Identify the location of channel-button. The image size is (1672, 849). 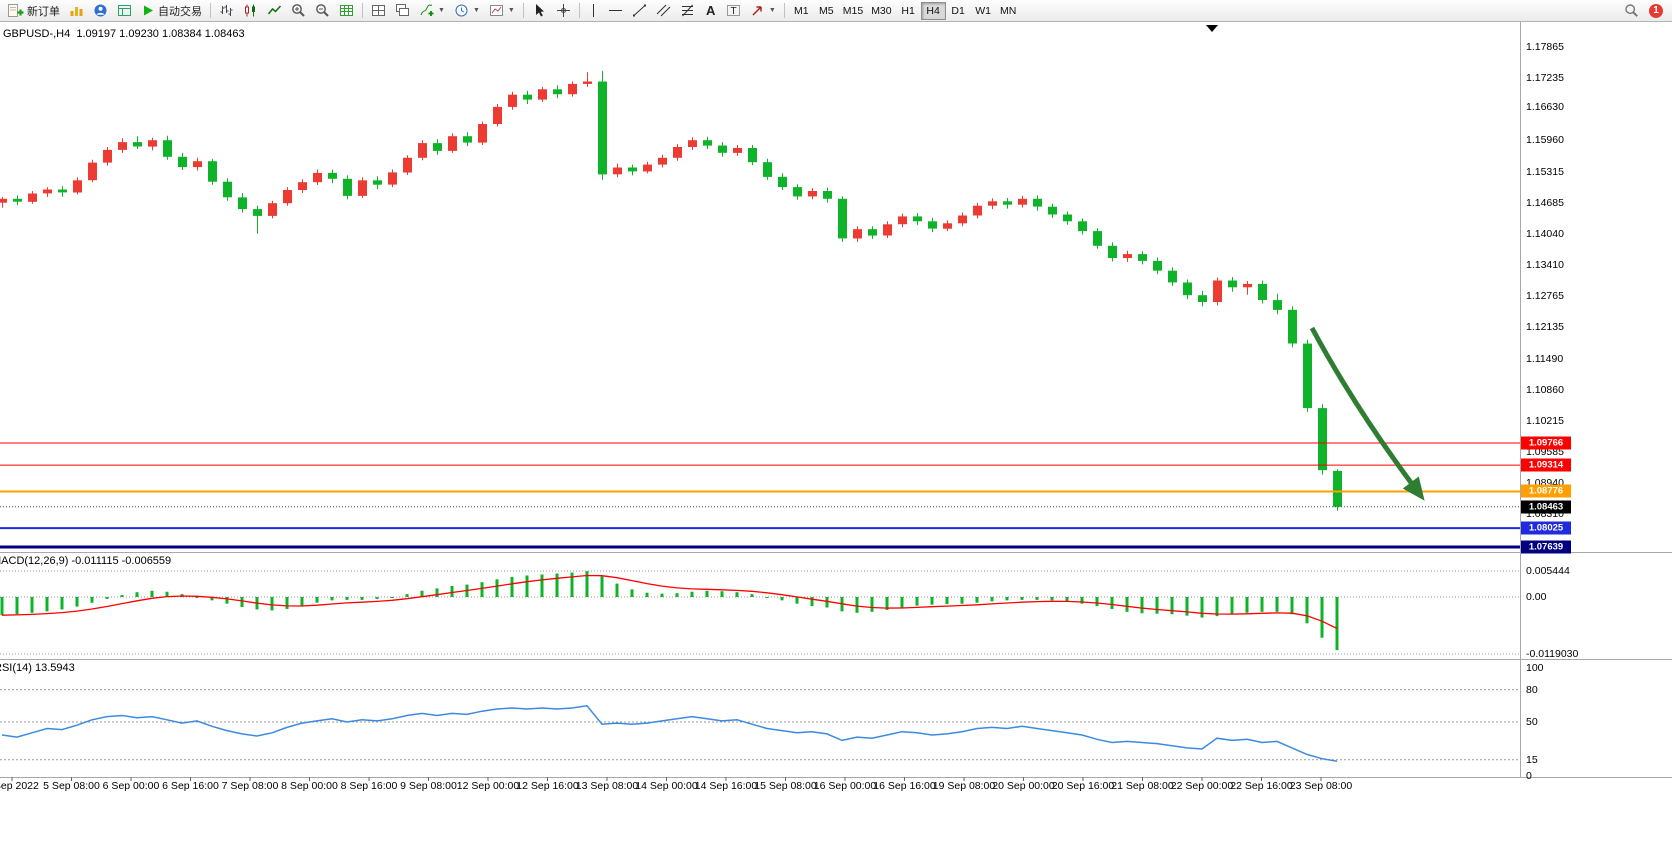
(663, 11).